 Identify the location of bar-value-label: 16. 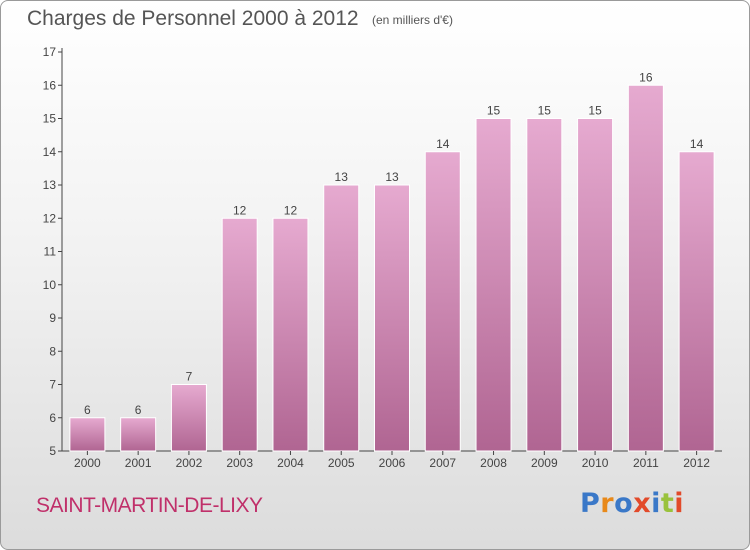
(646, 77).